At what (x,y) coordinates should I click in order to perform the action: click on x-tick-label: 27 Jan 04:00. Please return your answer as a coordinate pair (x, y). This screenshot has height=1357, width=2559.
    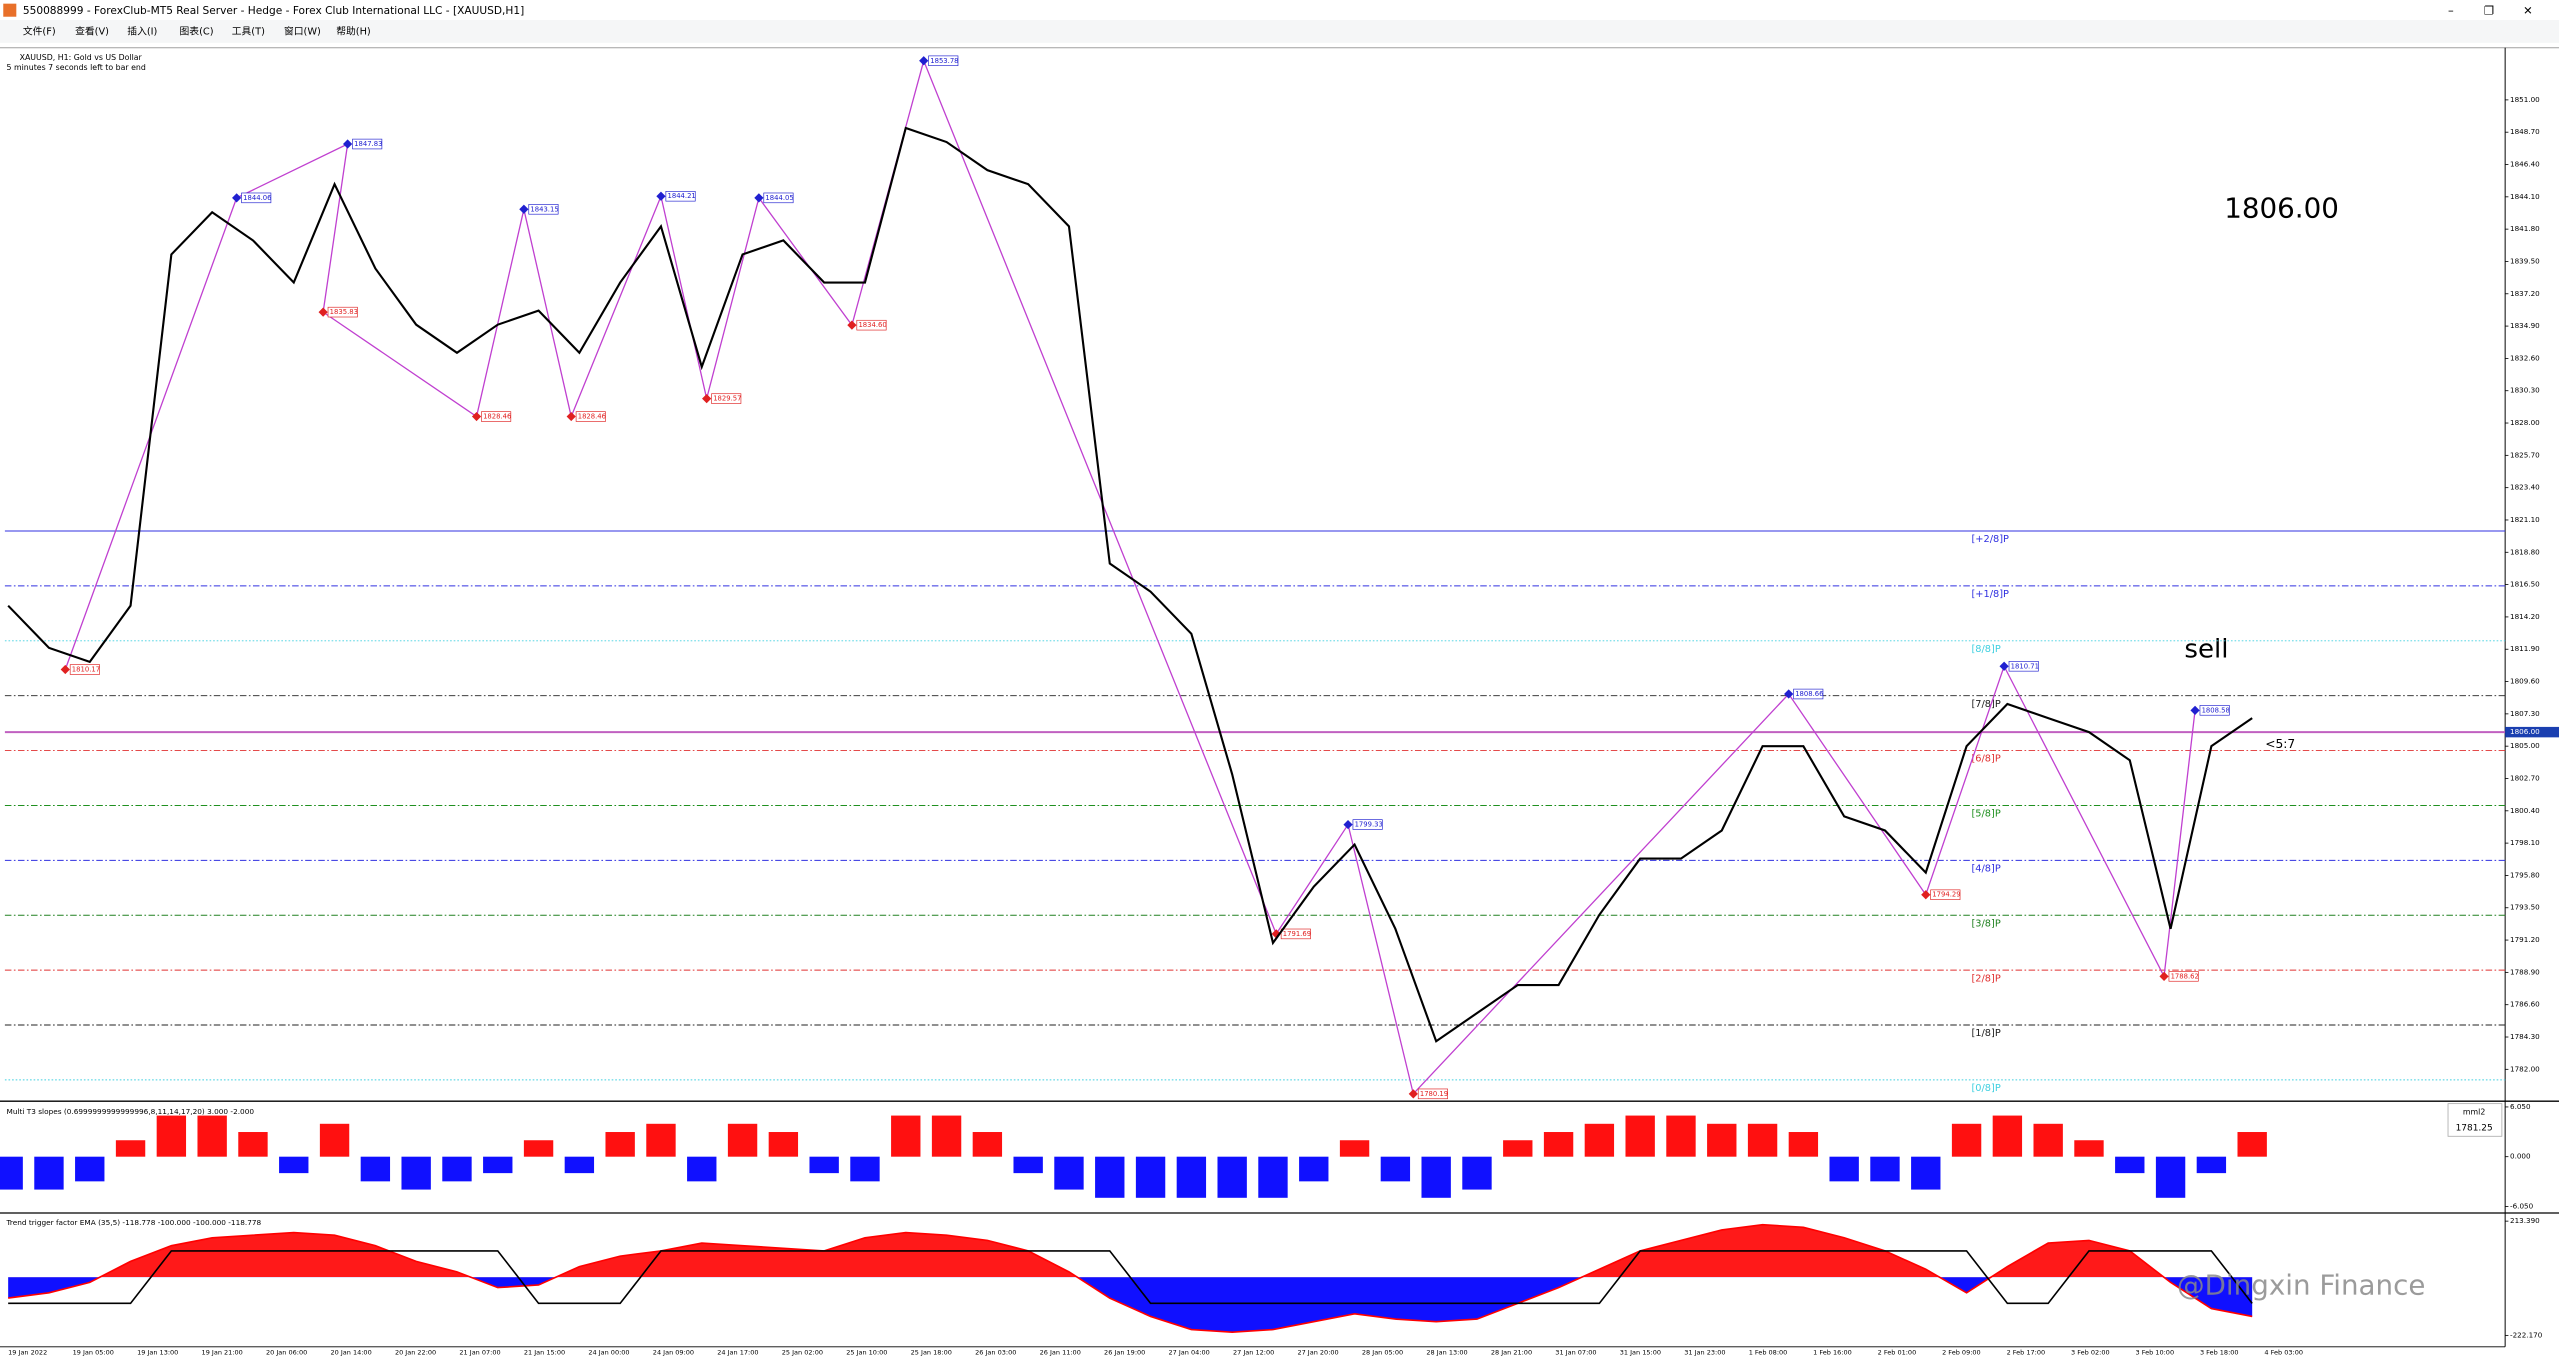
    Looking at the image, I should click on (1189, 1353).